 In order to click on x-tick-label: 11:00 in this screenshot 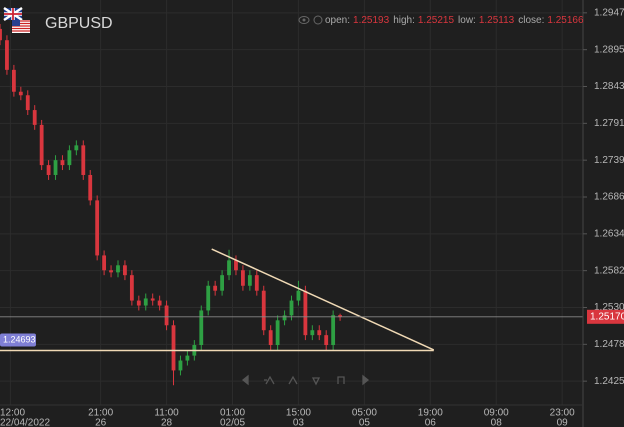, I will do `click(166, 413)`.